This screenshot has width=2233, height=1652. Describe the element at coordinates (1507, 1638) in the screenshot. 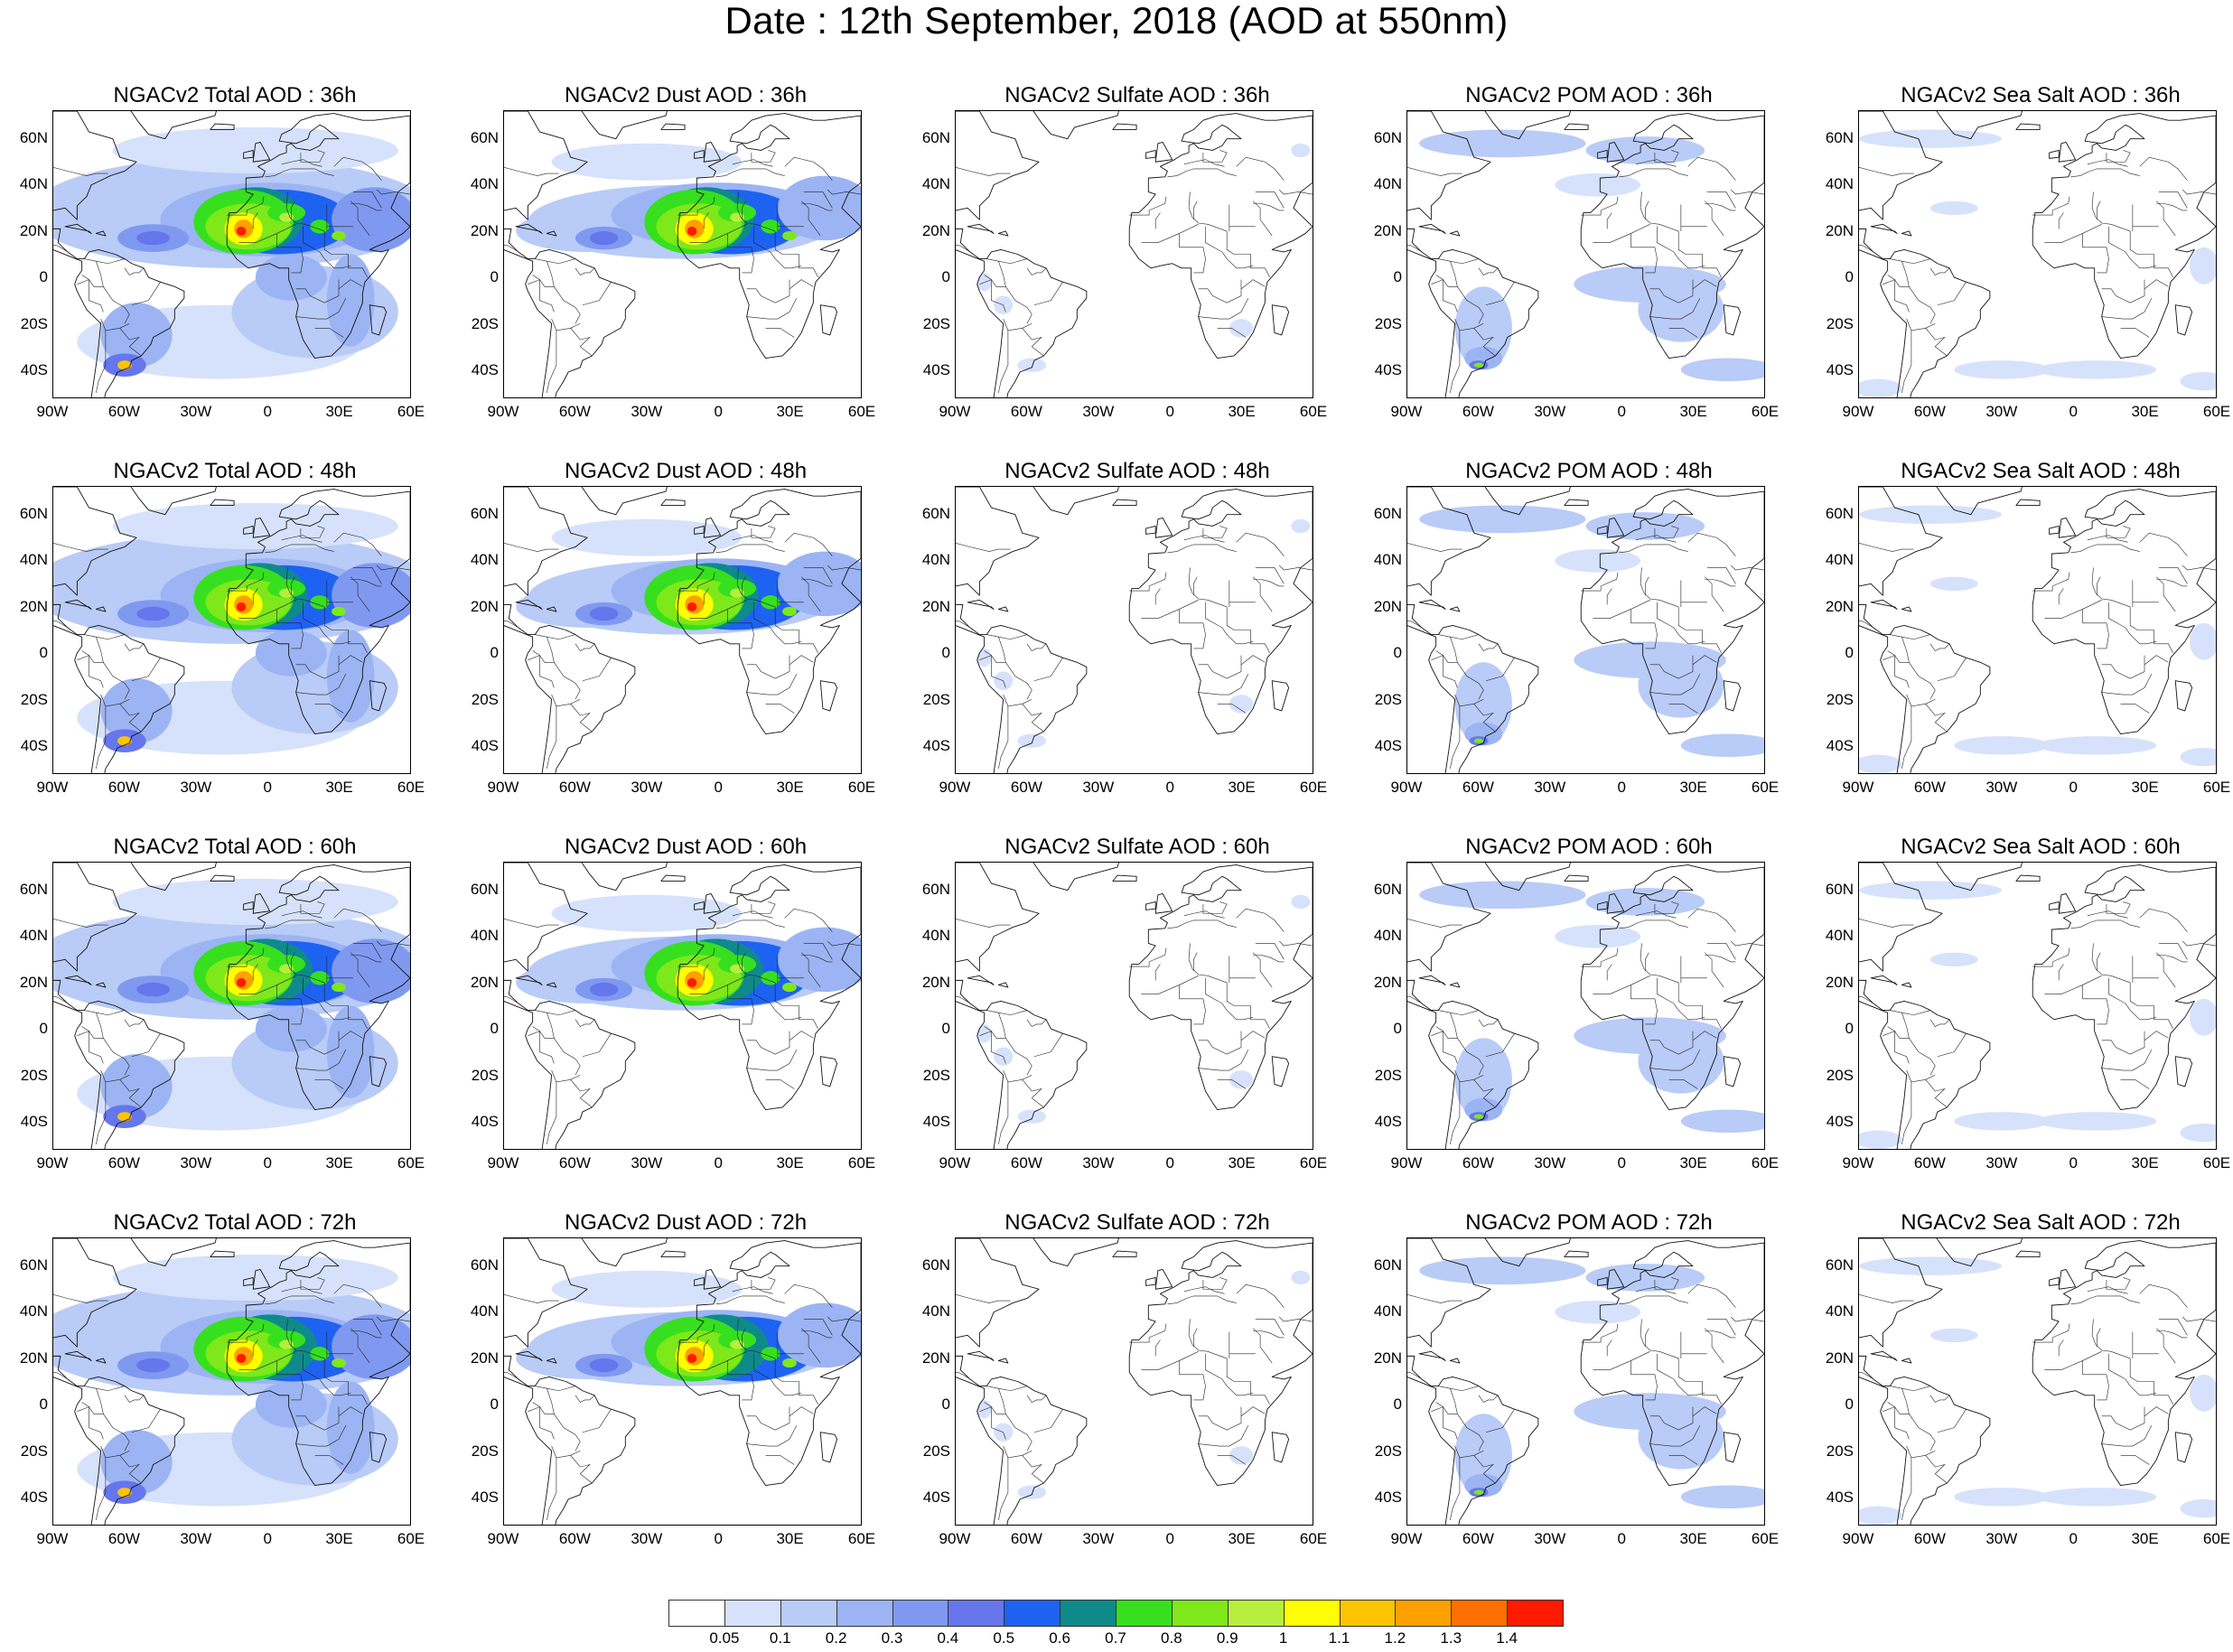

I see `colorbar-label: 1.4` at that location.